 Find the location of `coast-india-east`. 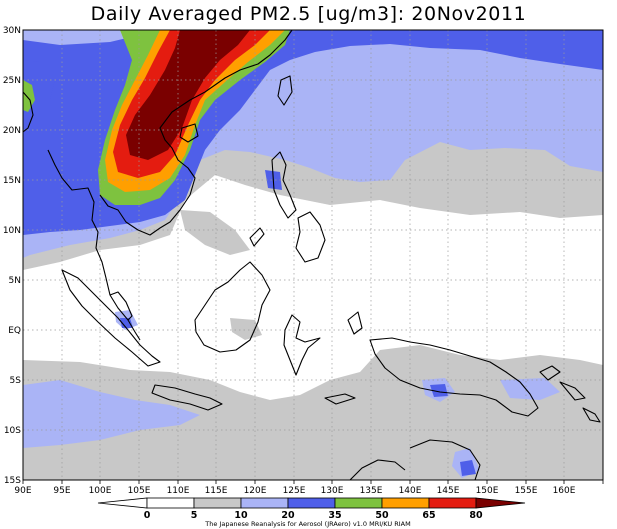

coast-india-east is located at coordinates (28, 112).